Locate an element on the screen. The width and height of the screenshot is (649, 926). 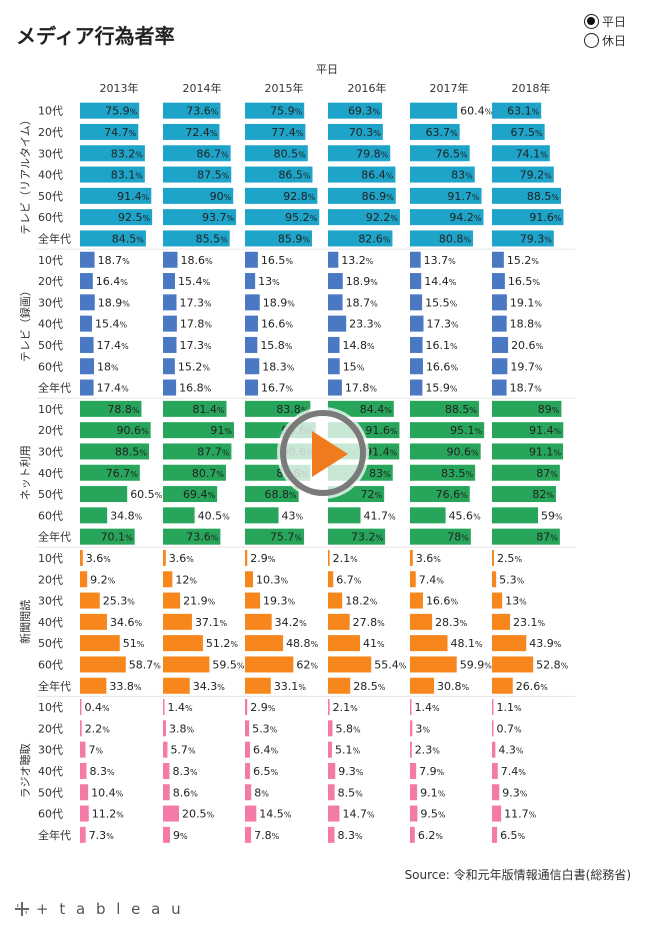
age-label: 全年代 is located at coordinates (54, 686).